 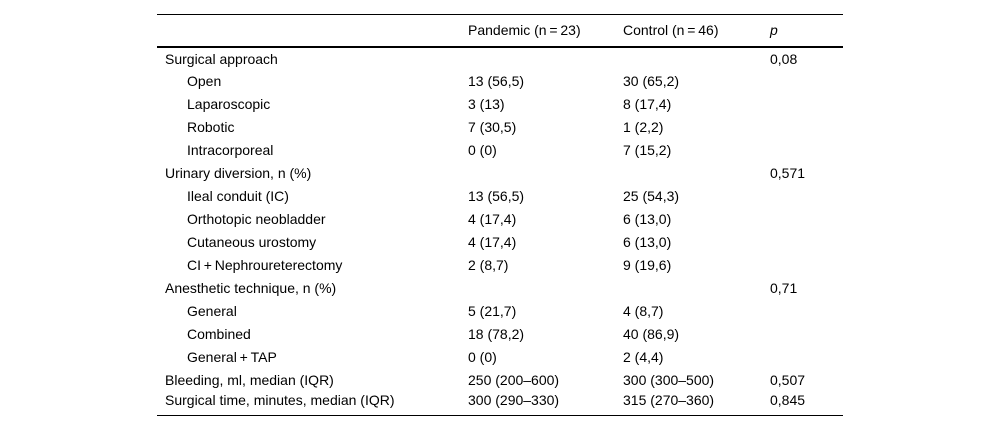 What do you see at coordinates (669, 399) in the screenshot?
I see `control-value: 315 (270–360)` at bounding box center [669, 399].